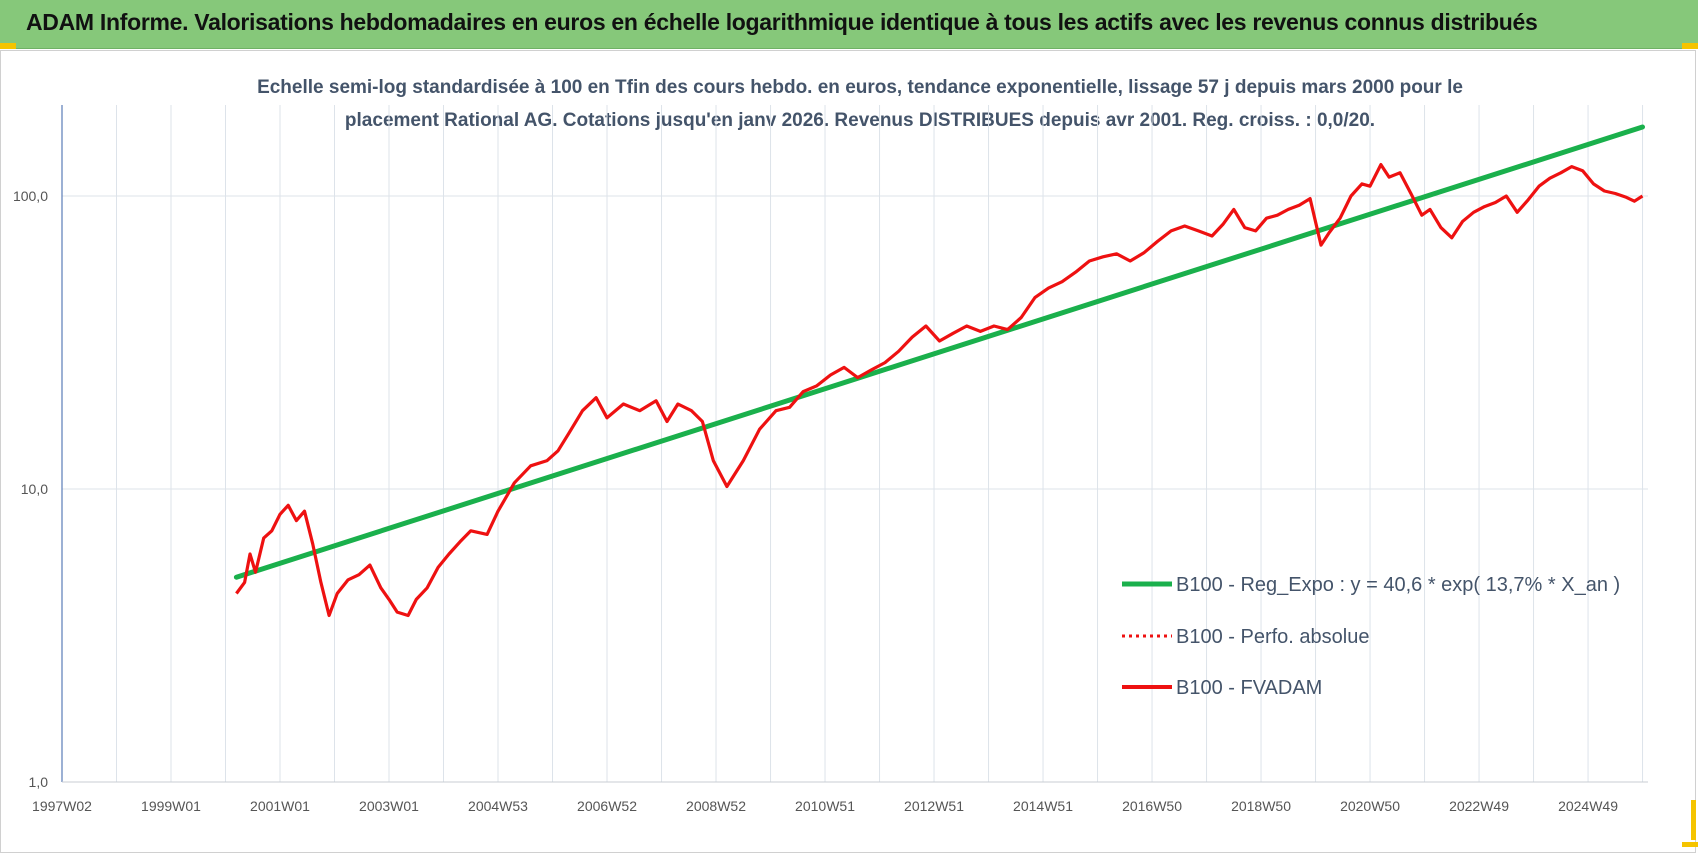 The height and width of the screenshot is (855, 1698). Describe the element at coordinates (1272, 637) in the screenshot. I see `legend-label-perfo: B100 - Perfo. absolue` at that location.